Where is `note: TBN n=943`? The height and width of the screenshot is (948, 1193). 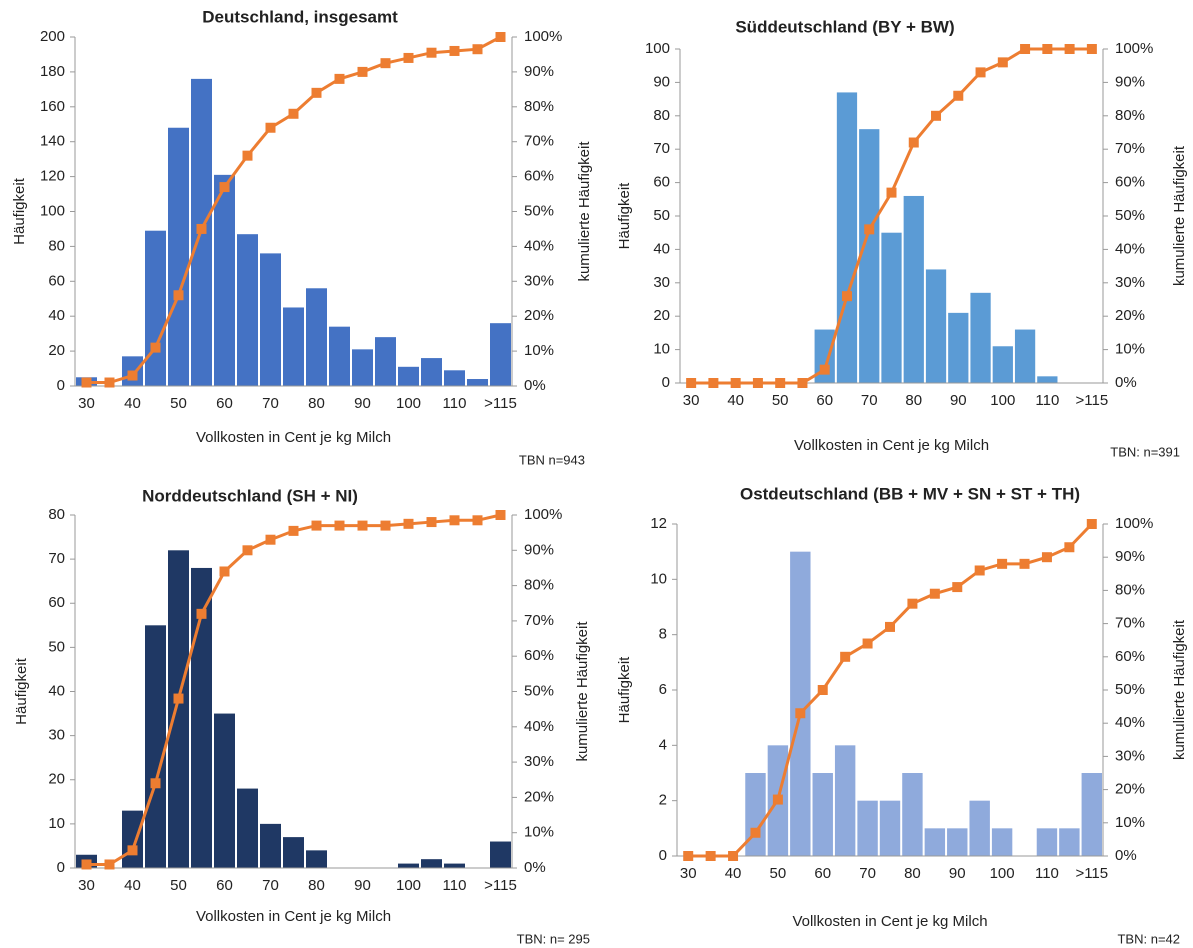
note: TBN n=943 is located at coordinates (552, 459).